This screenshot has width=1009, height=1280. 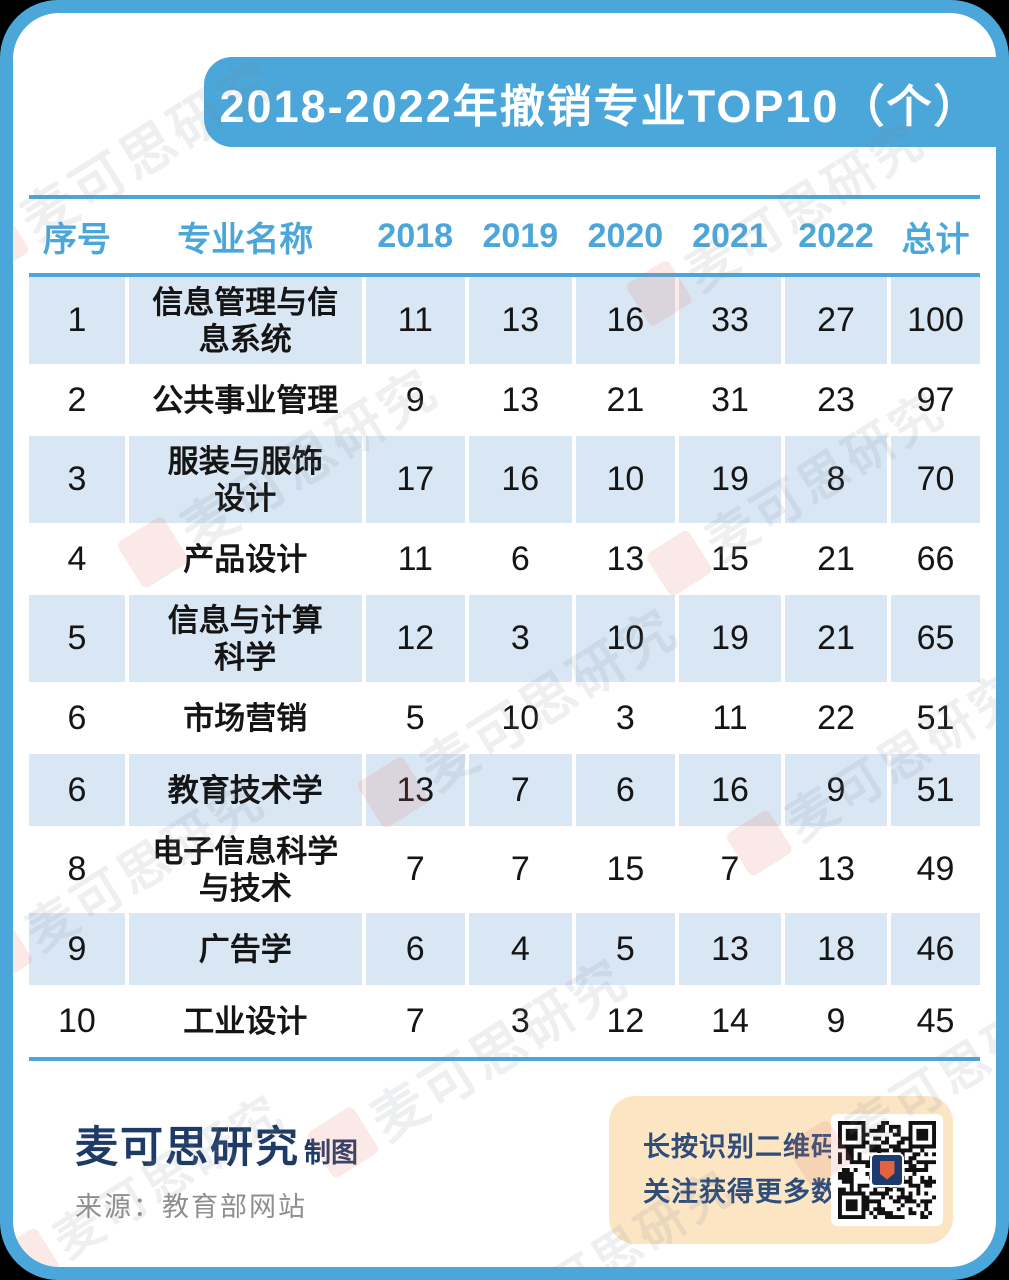 I want to click on value-cell: 8, so click(x=838, y=479).